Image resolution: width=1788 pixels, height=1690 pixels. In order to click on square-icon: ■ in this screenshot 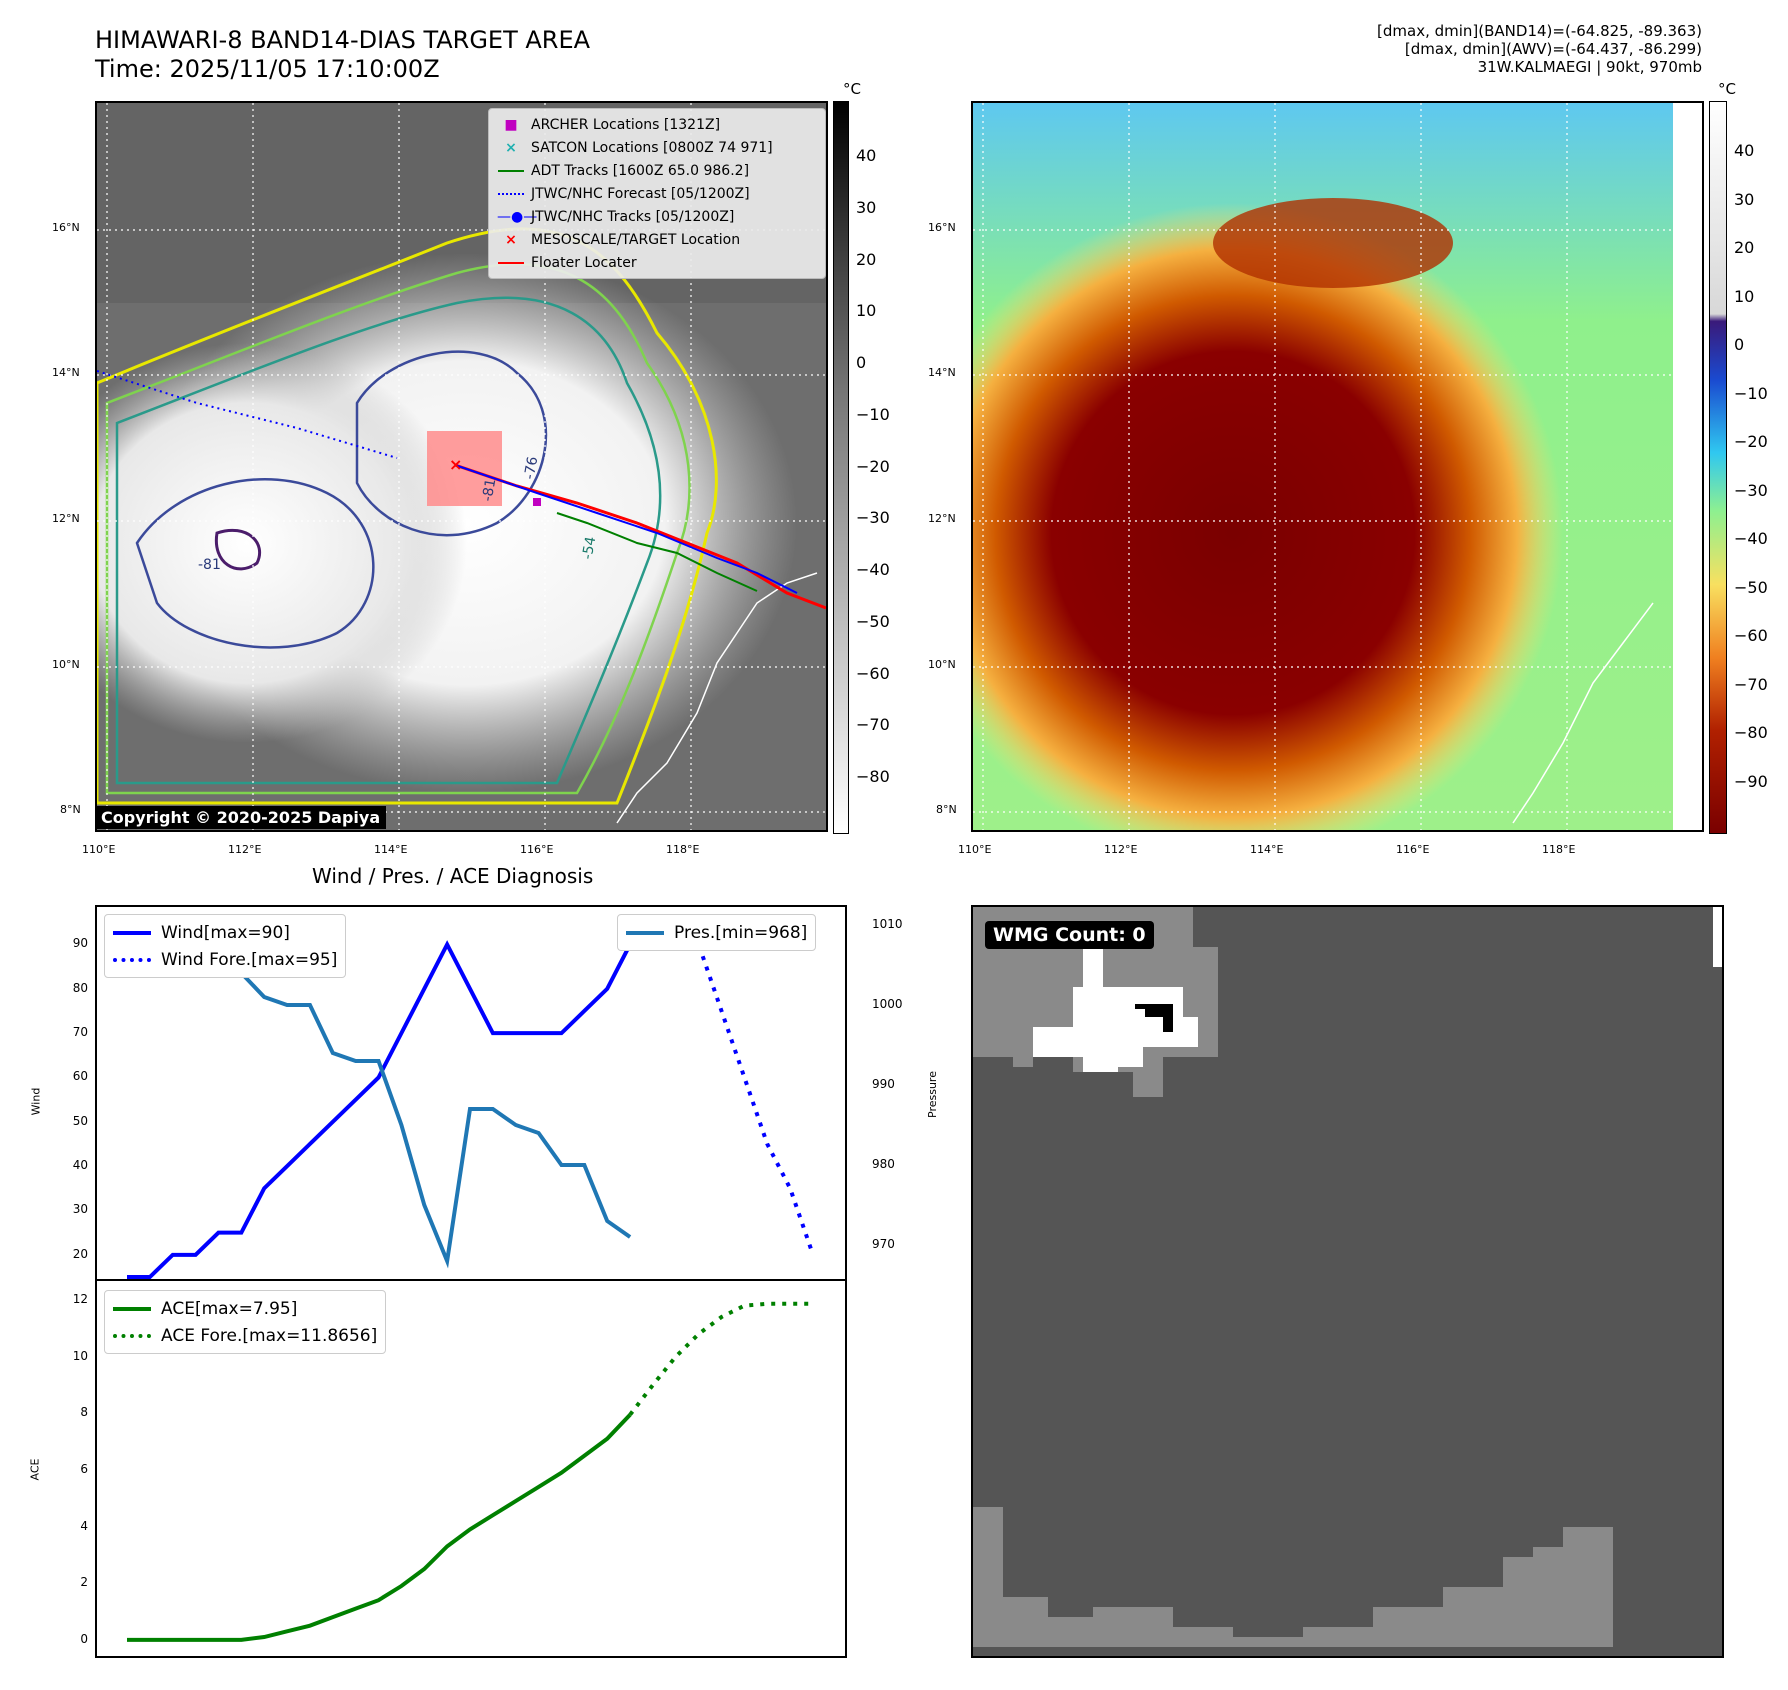, I will do `click(511, 124)`.